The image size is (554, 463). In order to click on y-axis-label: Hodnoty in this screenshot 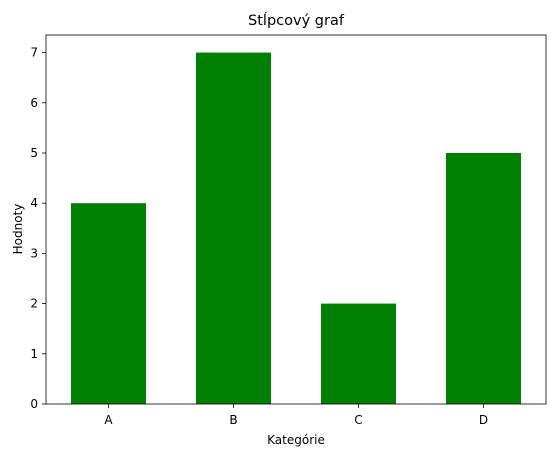, I will do `click(18, 229)`.